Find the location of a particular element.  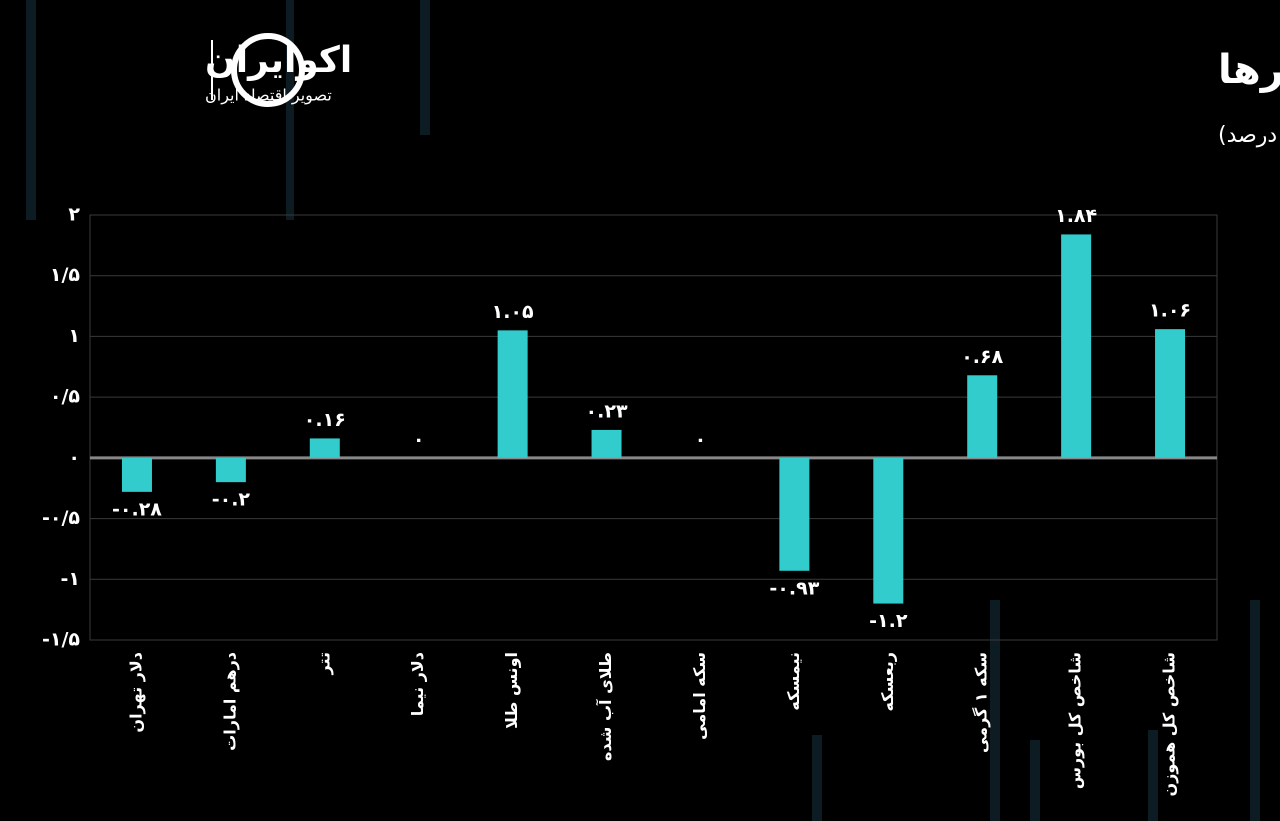

y-tick-label: ۱ is located at coordinates (74, 336).